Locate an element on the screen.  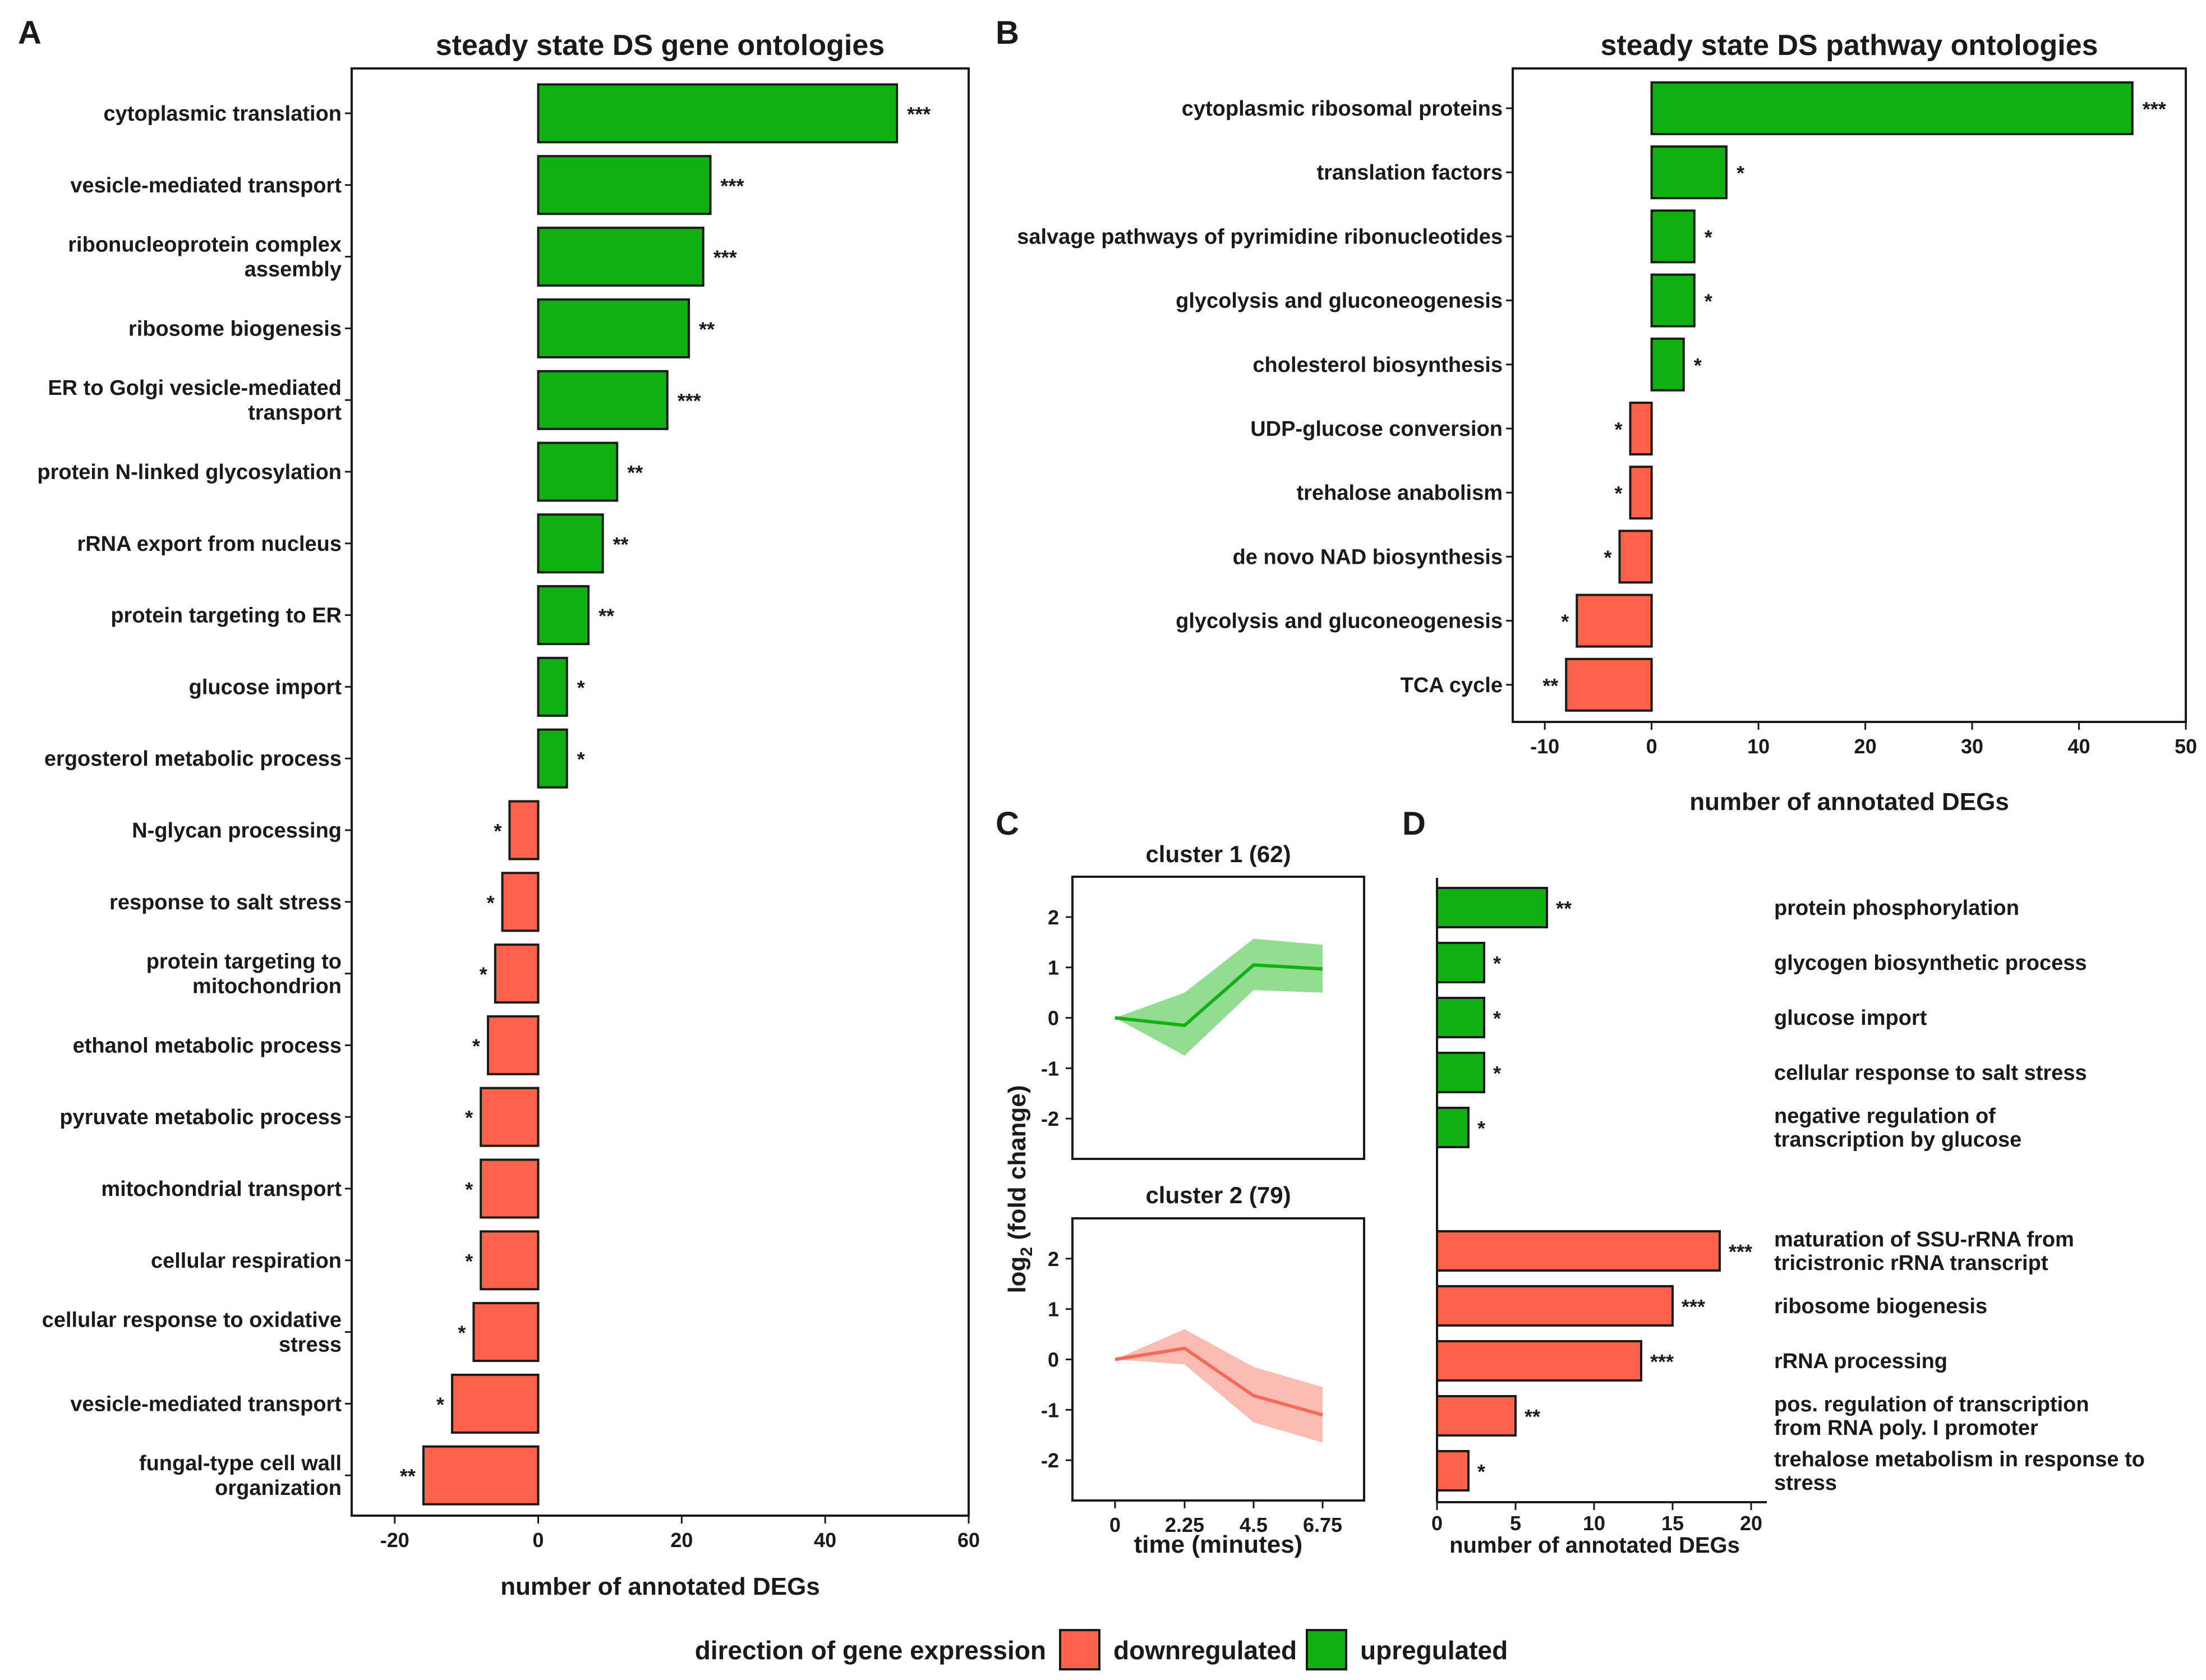
y-tick-label-c2-3: -1 is located at coordinates (1050, 1409).